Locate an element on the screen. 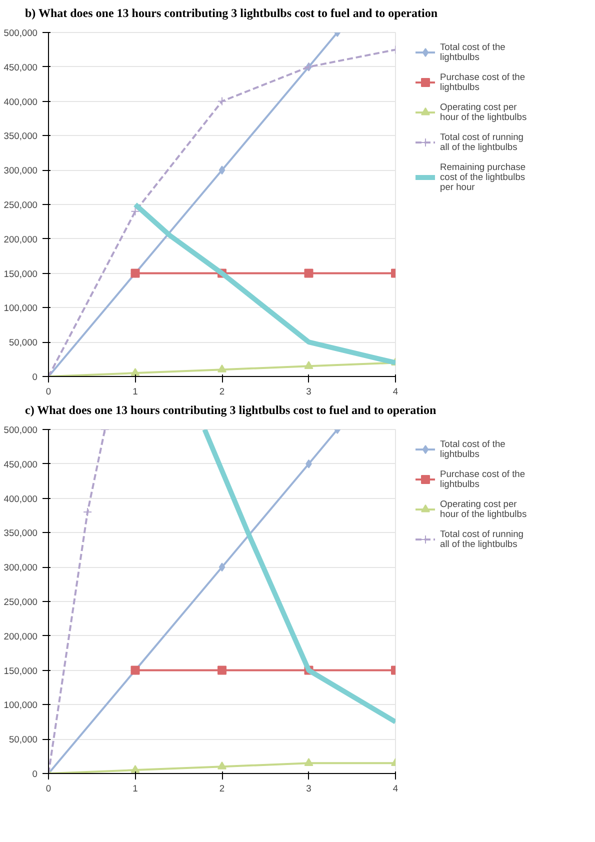  legend-label: Remaining purchase cost of the lightbulbs per hour is located at coordinates (483, 177).